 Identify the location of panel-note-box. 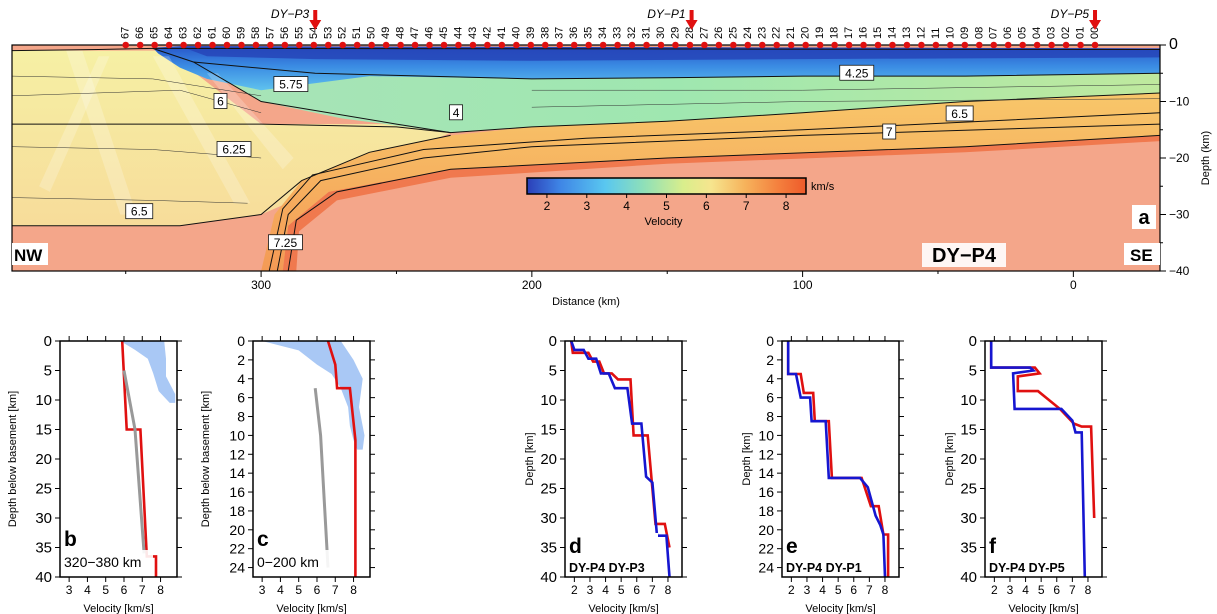
(300, 561).